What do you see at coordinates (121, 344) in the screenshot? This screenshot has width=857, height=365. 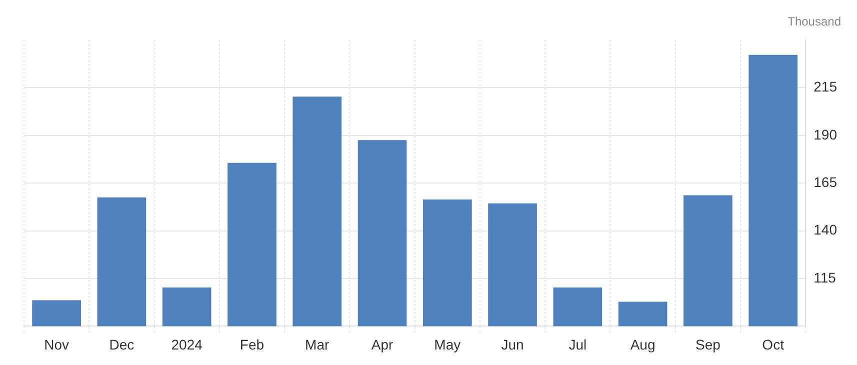 I see `x-tick-label: Dec` at bounding box center [121, 344].